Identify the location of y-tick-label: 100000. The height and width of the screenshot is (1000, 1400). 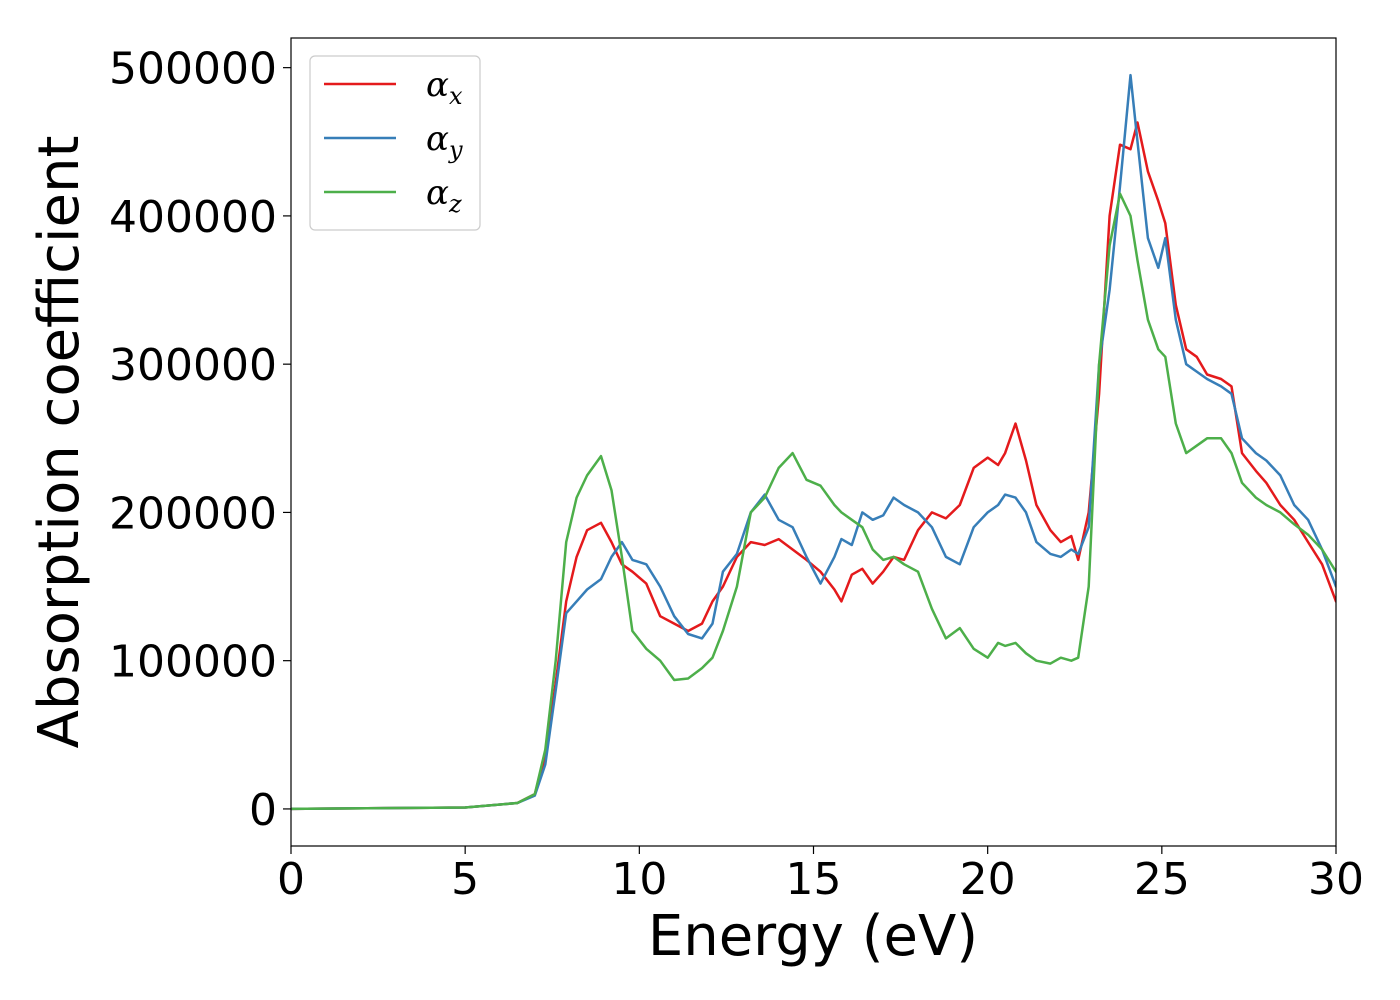
(193, 662).